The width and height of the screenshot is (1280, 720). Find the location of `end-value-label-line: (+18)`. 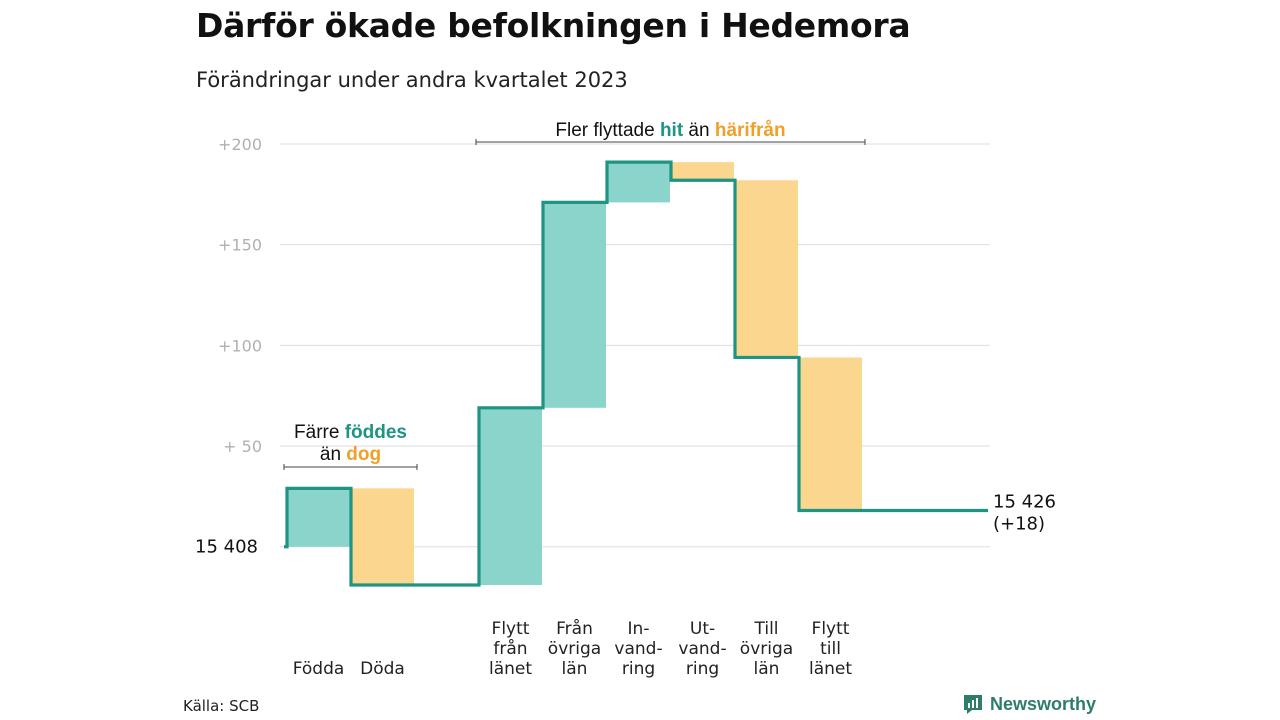

end-value-label-line: (+18) is located at coordinates (1019, 523).